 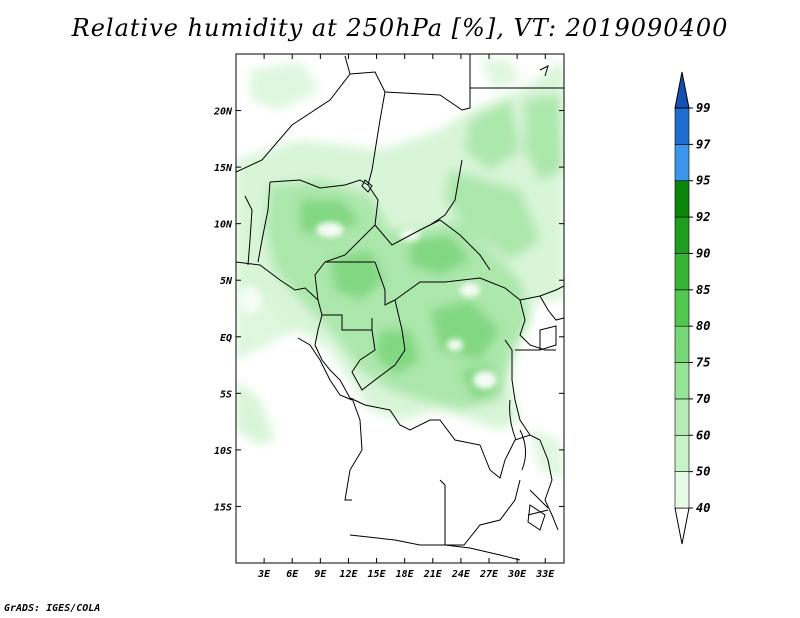 What do you see at coordinates (461, 574) in the screenshot?
I see `lon-tick-label: 24E` at bounding box center [461, 574].